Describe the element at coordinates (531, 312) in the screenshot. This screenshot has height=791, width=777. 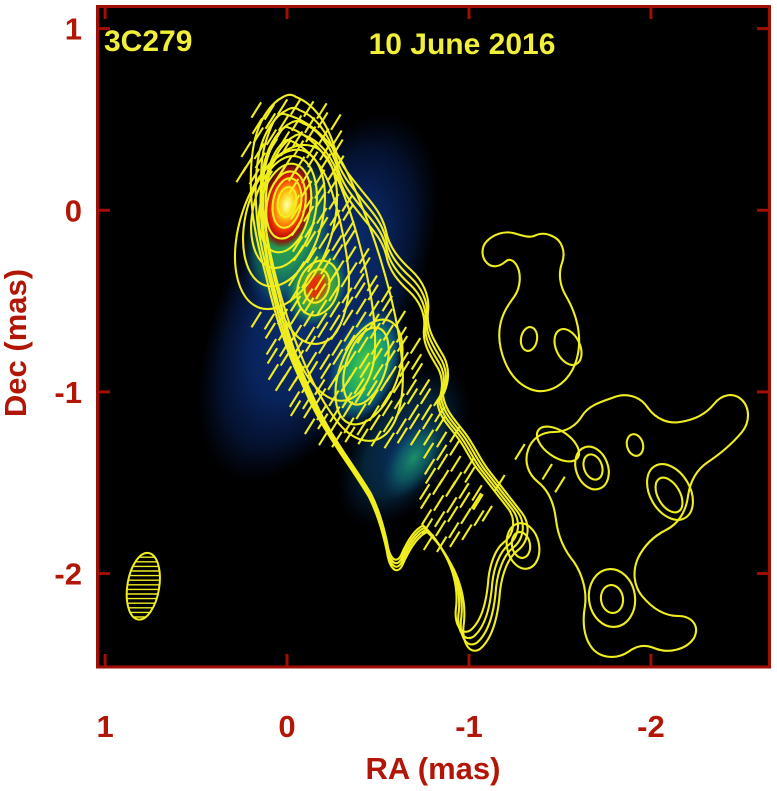
I see `detached-blob-contour` at that location.